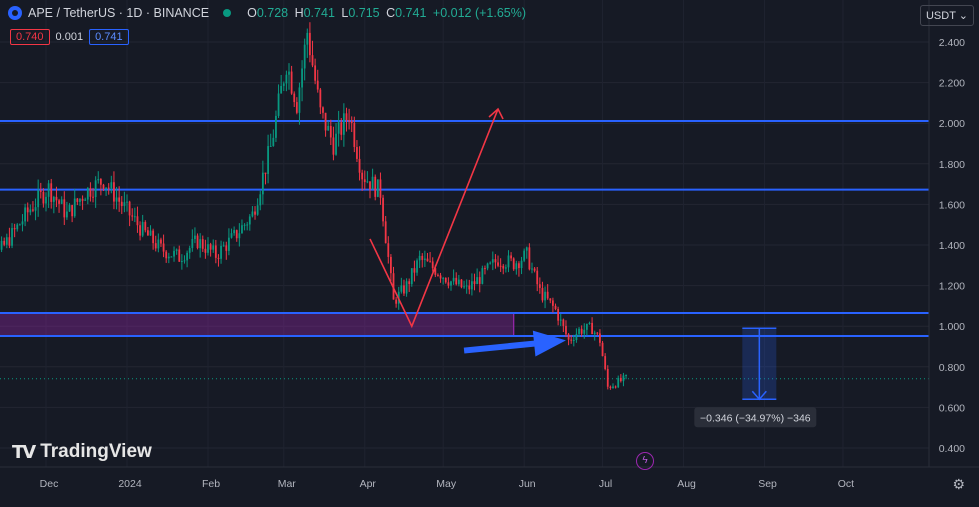  What do you see at coordinates (257, 324) in the screenshot?
I see `support-zone` at bounding box center [257, 324].